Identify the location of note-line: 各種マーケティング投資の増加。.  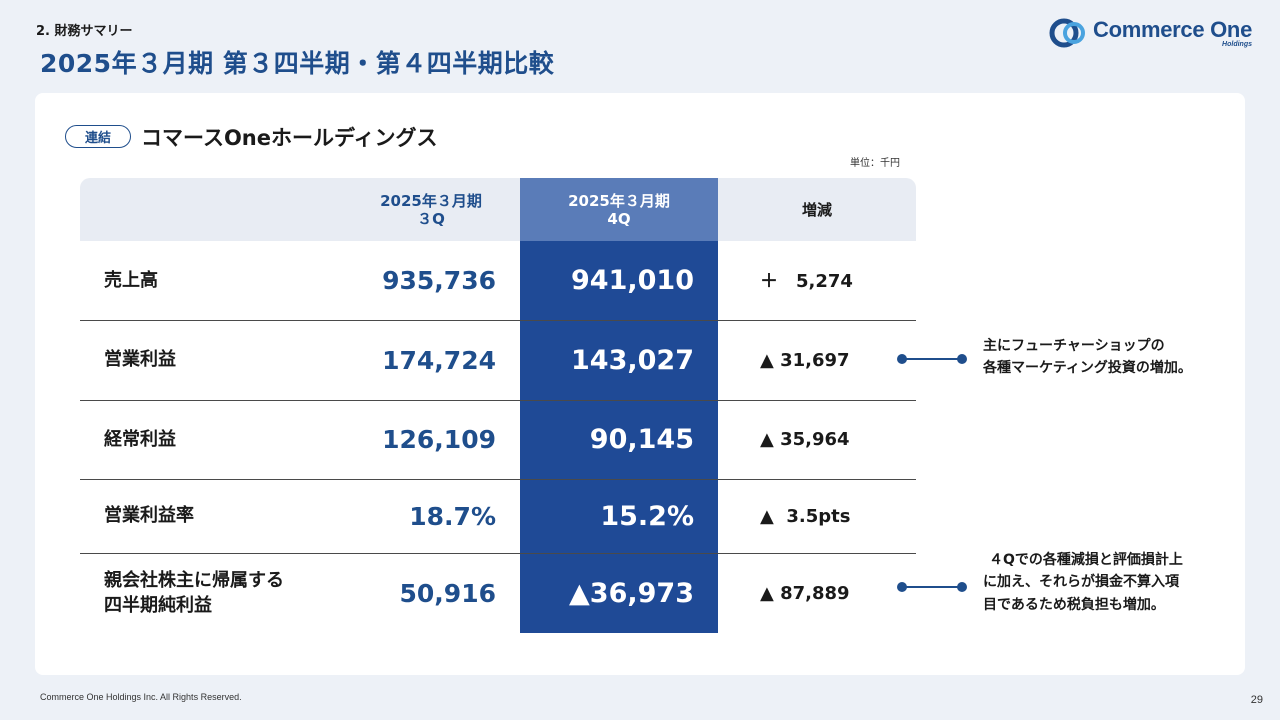
(1087, 368).